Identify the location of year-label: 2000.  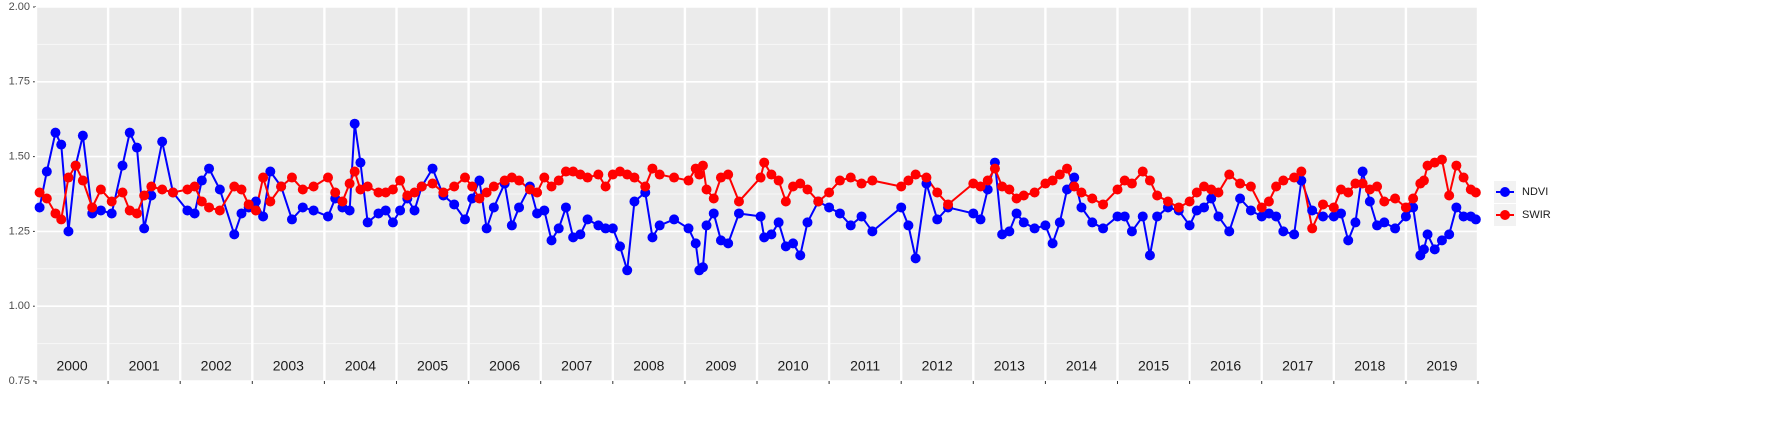
(71, 366).